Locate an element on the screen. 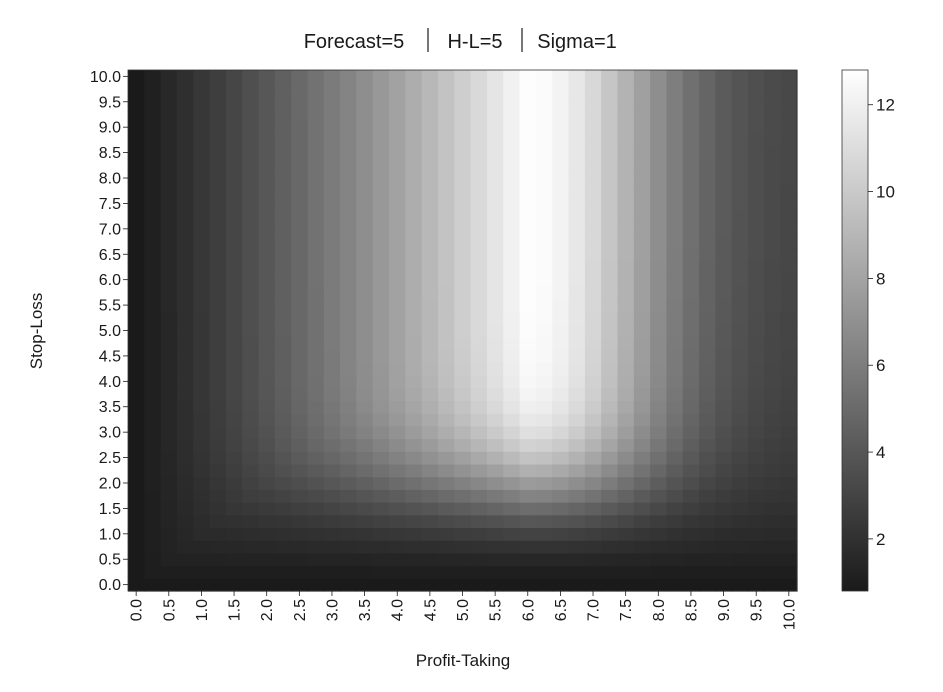  x-tick-label: 5.5 is located at coordinates (496, 610).